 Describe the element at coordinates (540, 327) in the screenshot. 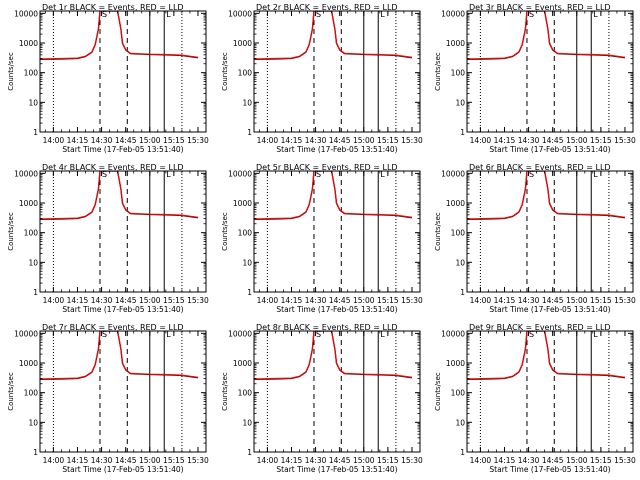

I see `panel-title: Det 9r BLACK = Events, RED = LLD` at that location.